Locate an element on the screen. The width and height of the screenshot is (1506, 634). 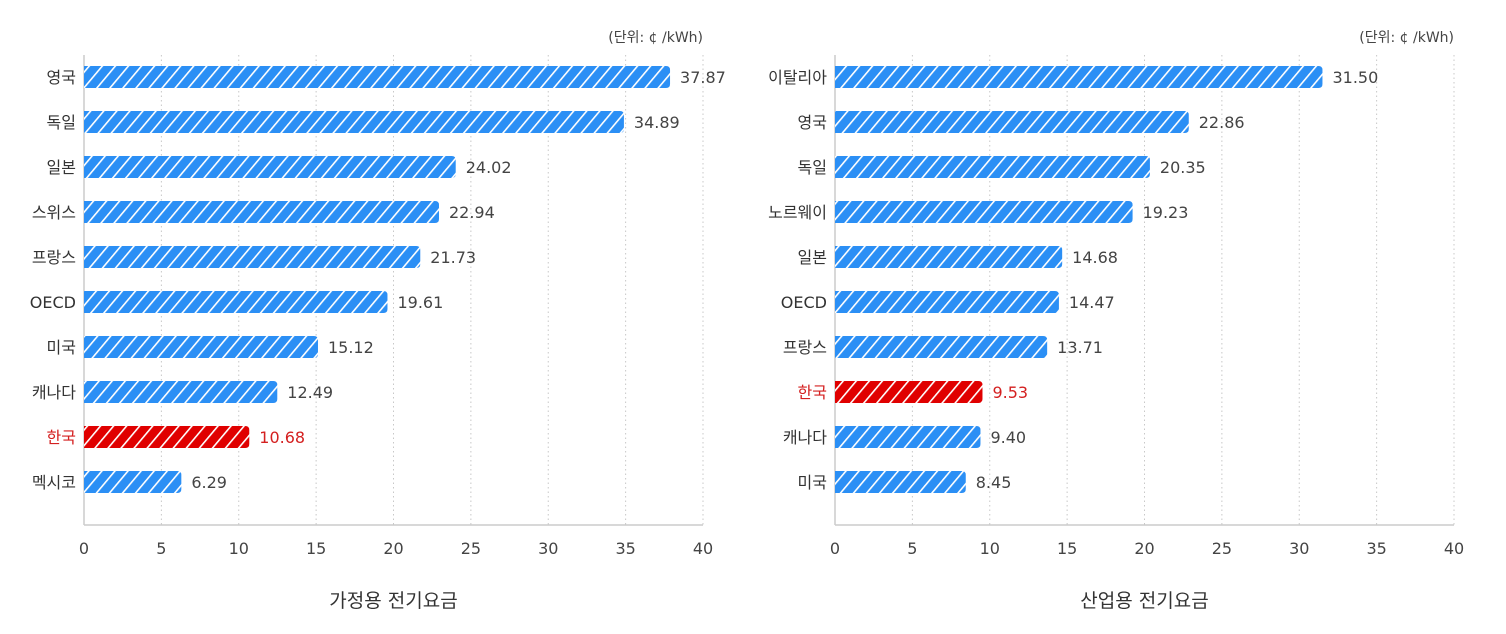
category-label: 노르웨이 is located at coordinates (797, 212).